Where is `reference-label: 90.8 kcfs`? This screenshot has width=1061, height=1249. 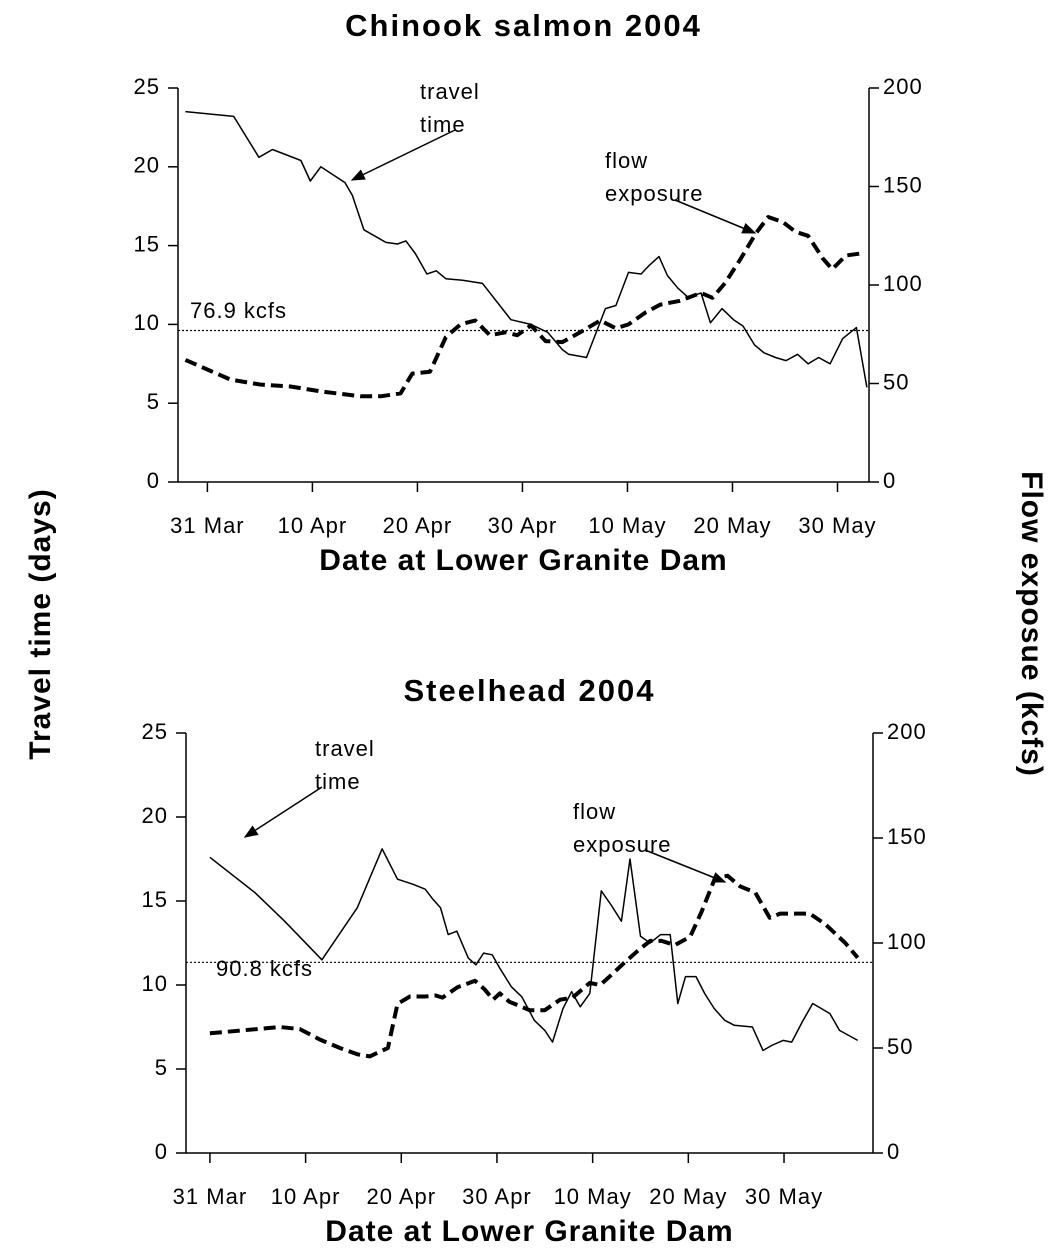 reference-label: 90.8 kcfs is located at coordinates (264, 968).